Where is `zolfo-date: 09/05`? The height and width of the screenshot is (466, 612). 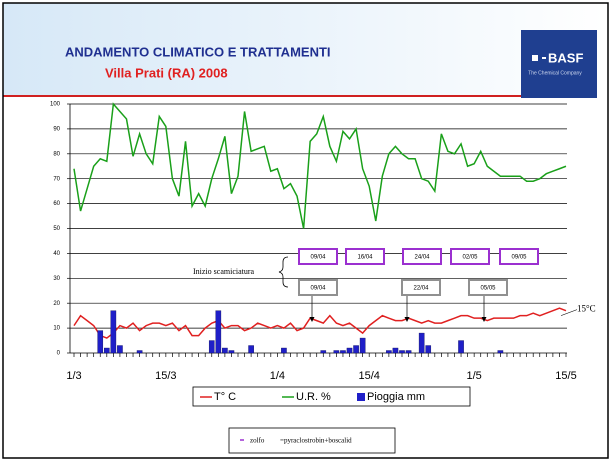
zolfo-date: 09/05 is located at coordinates (519, 258).